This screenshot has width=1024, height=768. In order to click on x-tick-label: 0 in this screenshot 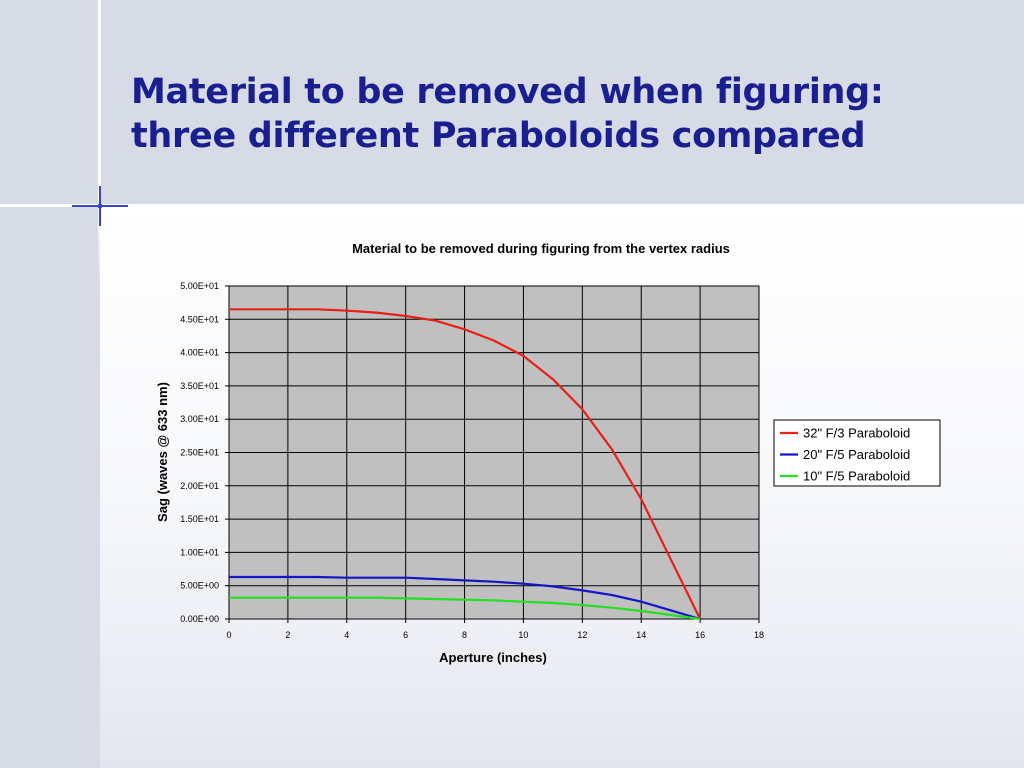, I will do `click(228, 635)`.